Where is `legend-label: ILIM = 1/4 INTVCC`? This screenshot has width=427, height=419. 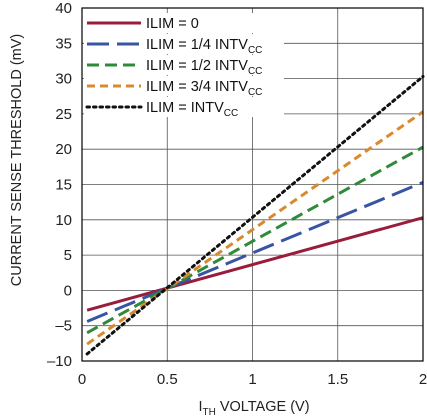
legend-label: ILIM = 1/4 INTVCC is located at coordinates (204, 46).